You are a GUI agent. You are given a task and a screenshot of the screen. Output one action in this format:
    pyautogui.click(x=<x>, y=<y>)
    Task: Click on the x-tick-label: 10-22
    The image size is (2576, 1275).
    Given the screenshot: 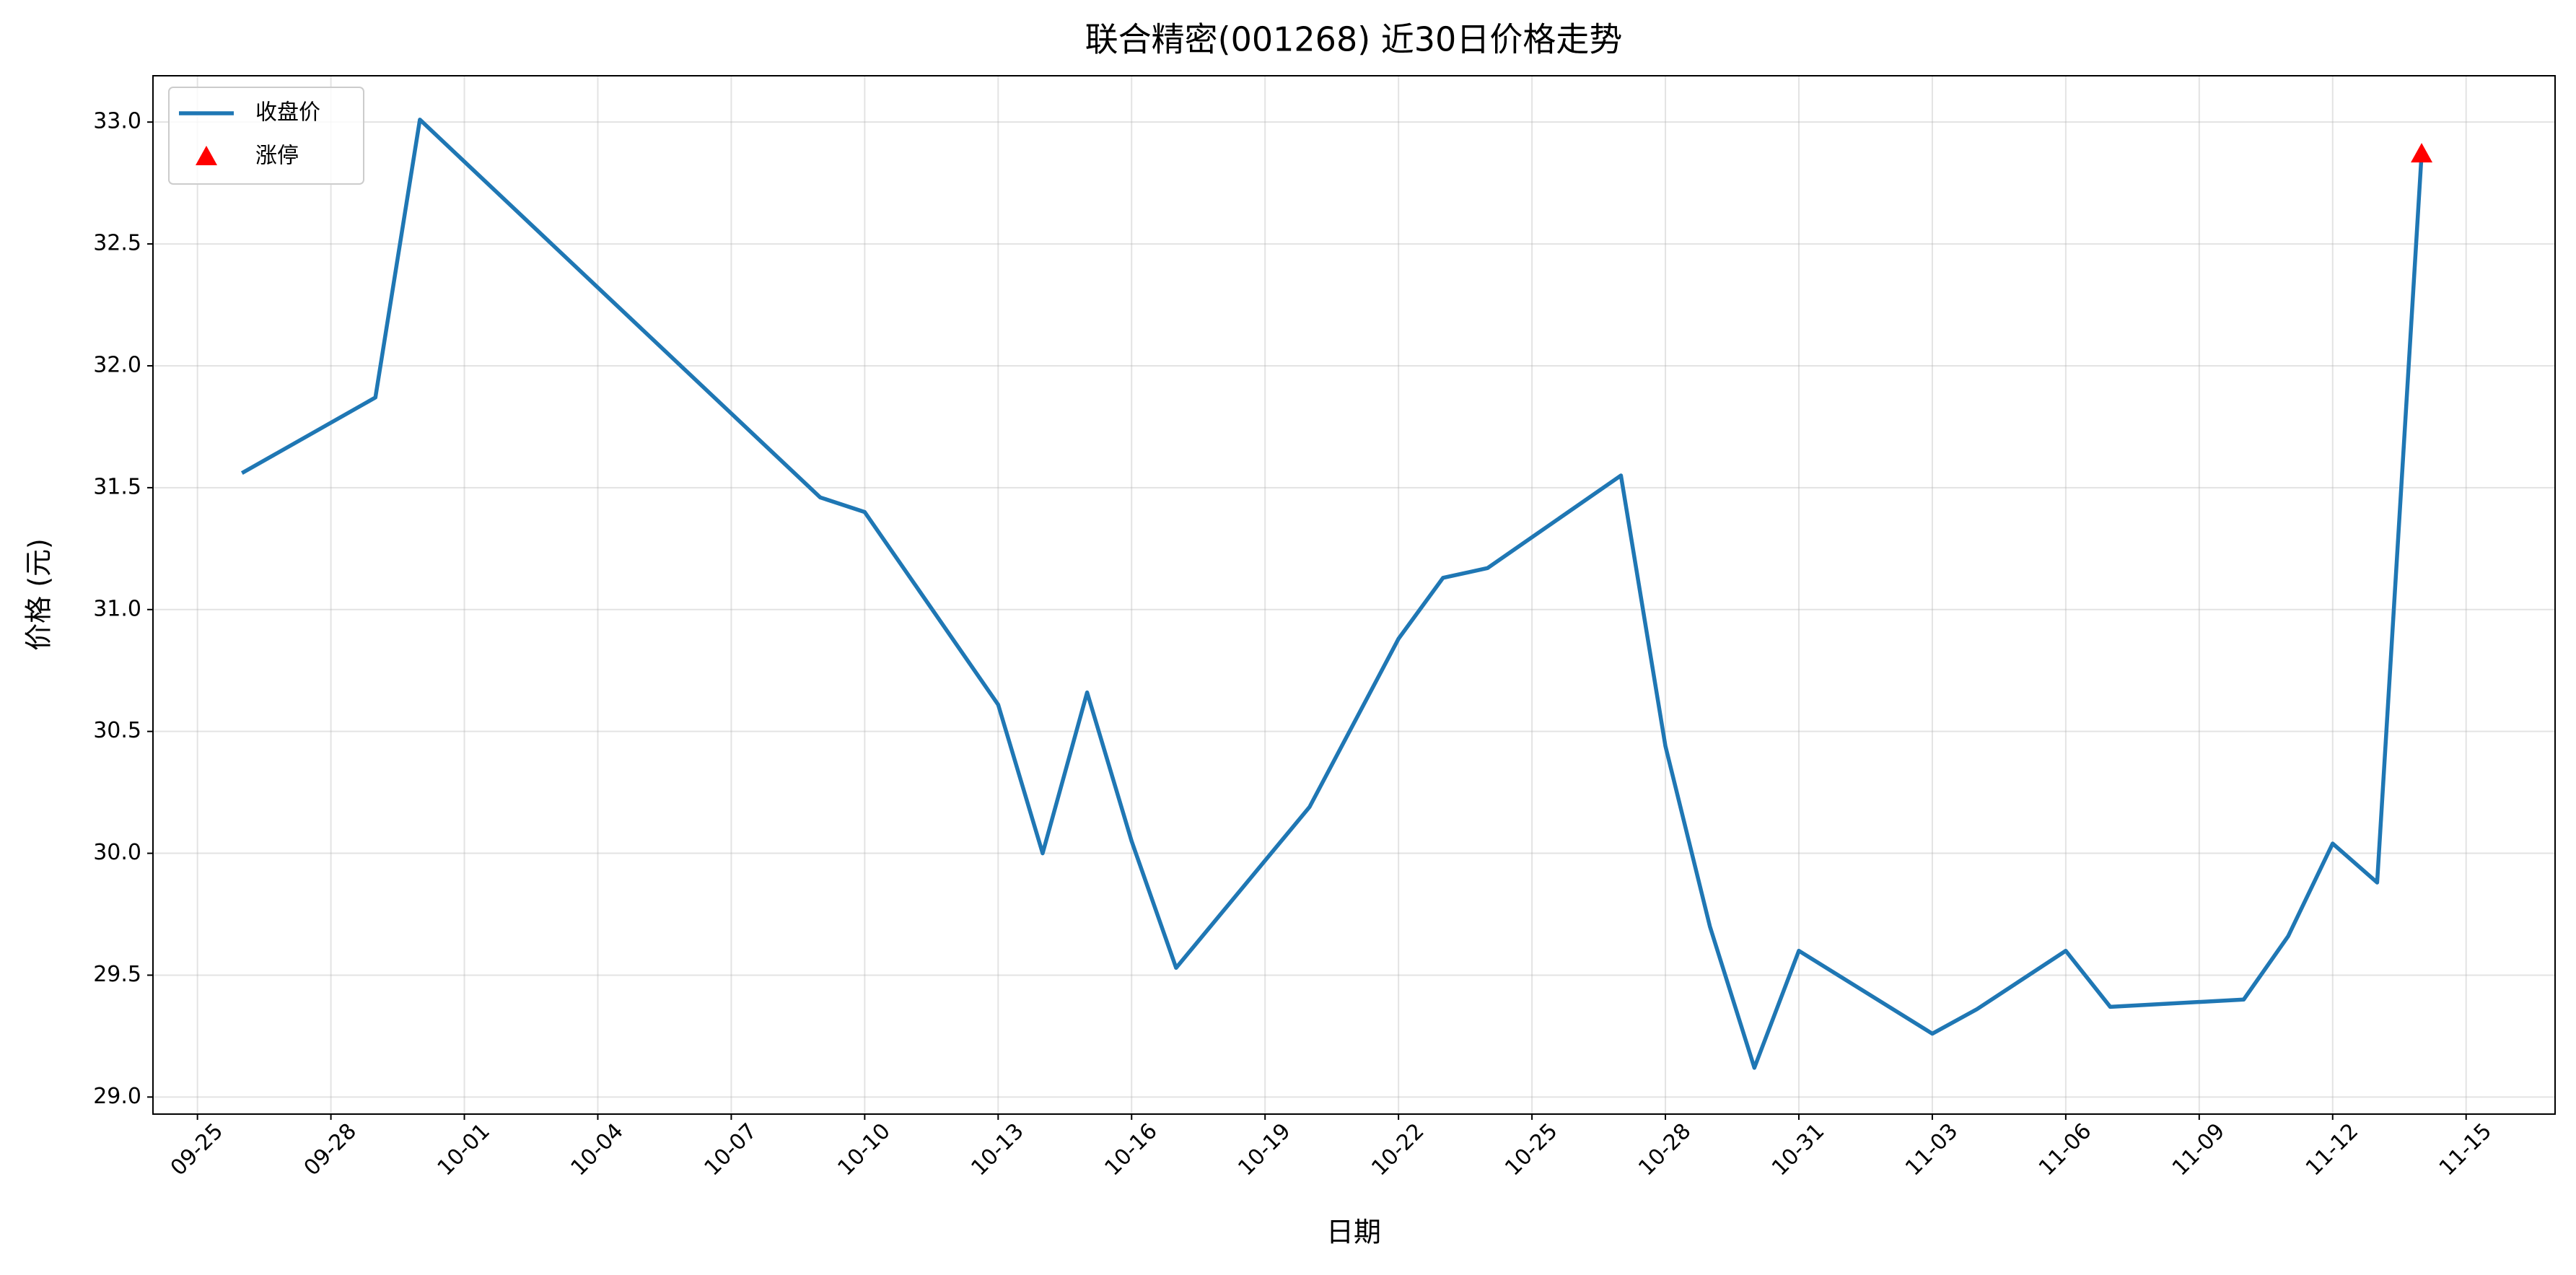 What is the action you would take?
    pyautogui.click(x=1398, y=1149)
    